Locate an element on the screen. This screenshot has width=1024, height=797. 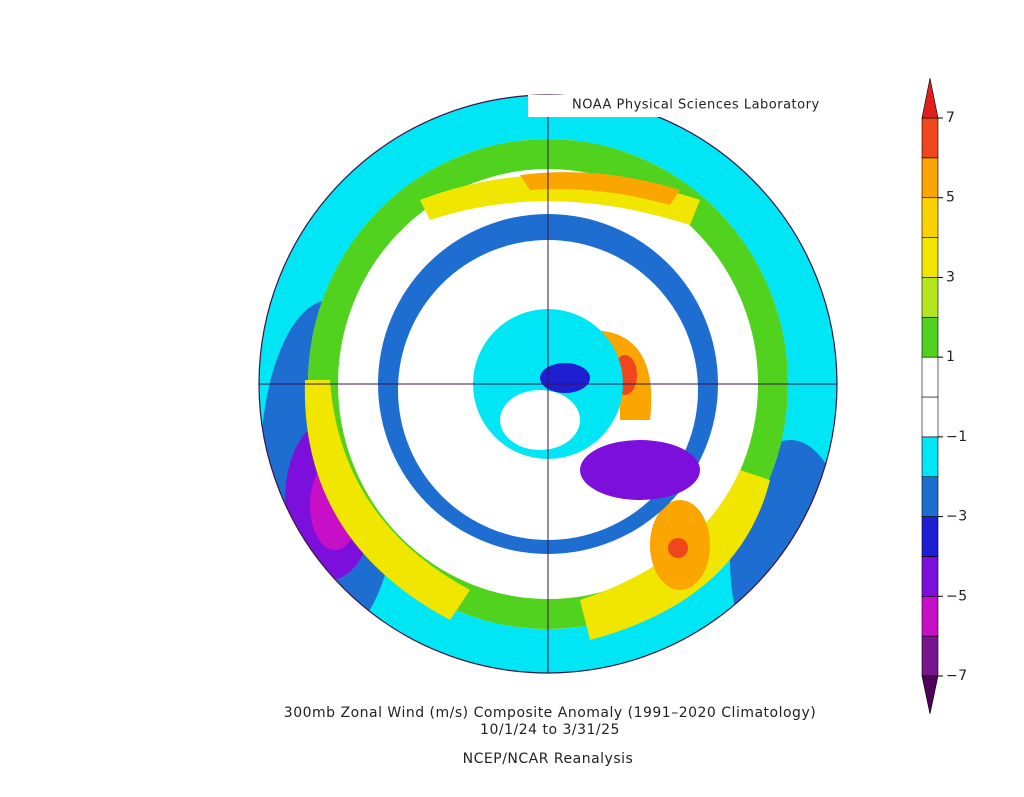
colorbar-over is located at coordinates (930, 98).